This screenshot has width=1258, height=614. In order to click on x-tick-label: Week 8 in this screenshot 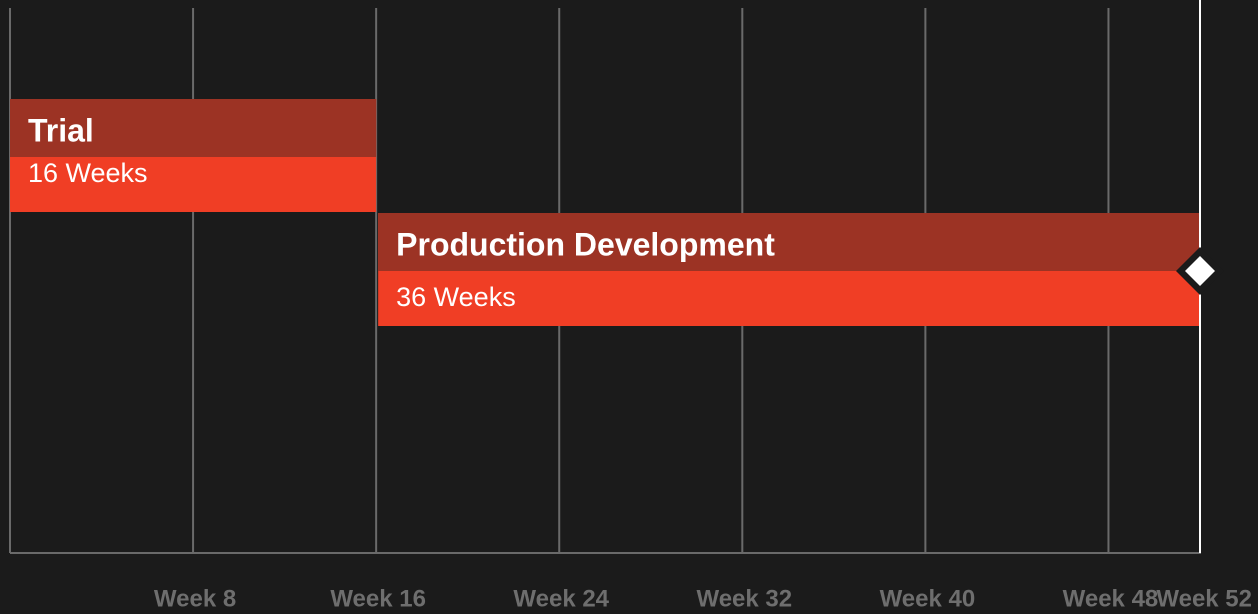, I will do `click(195, 598)`.